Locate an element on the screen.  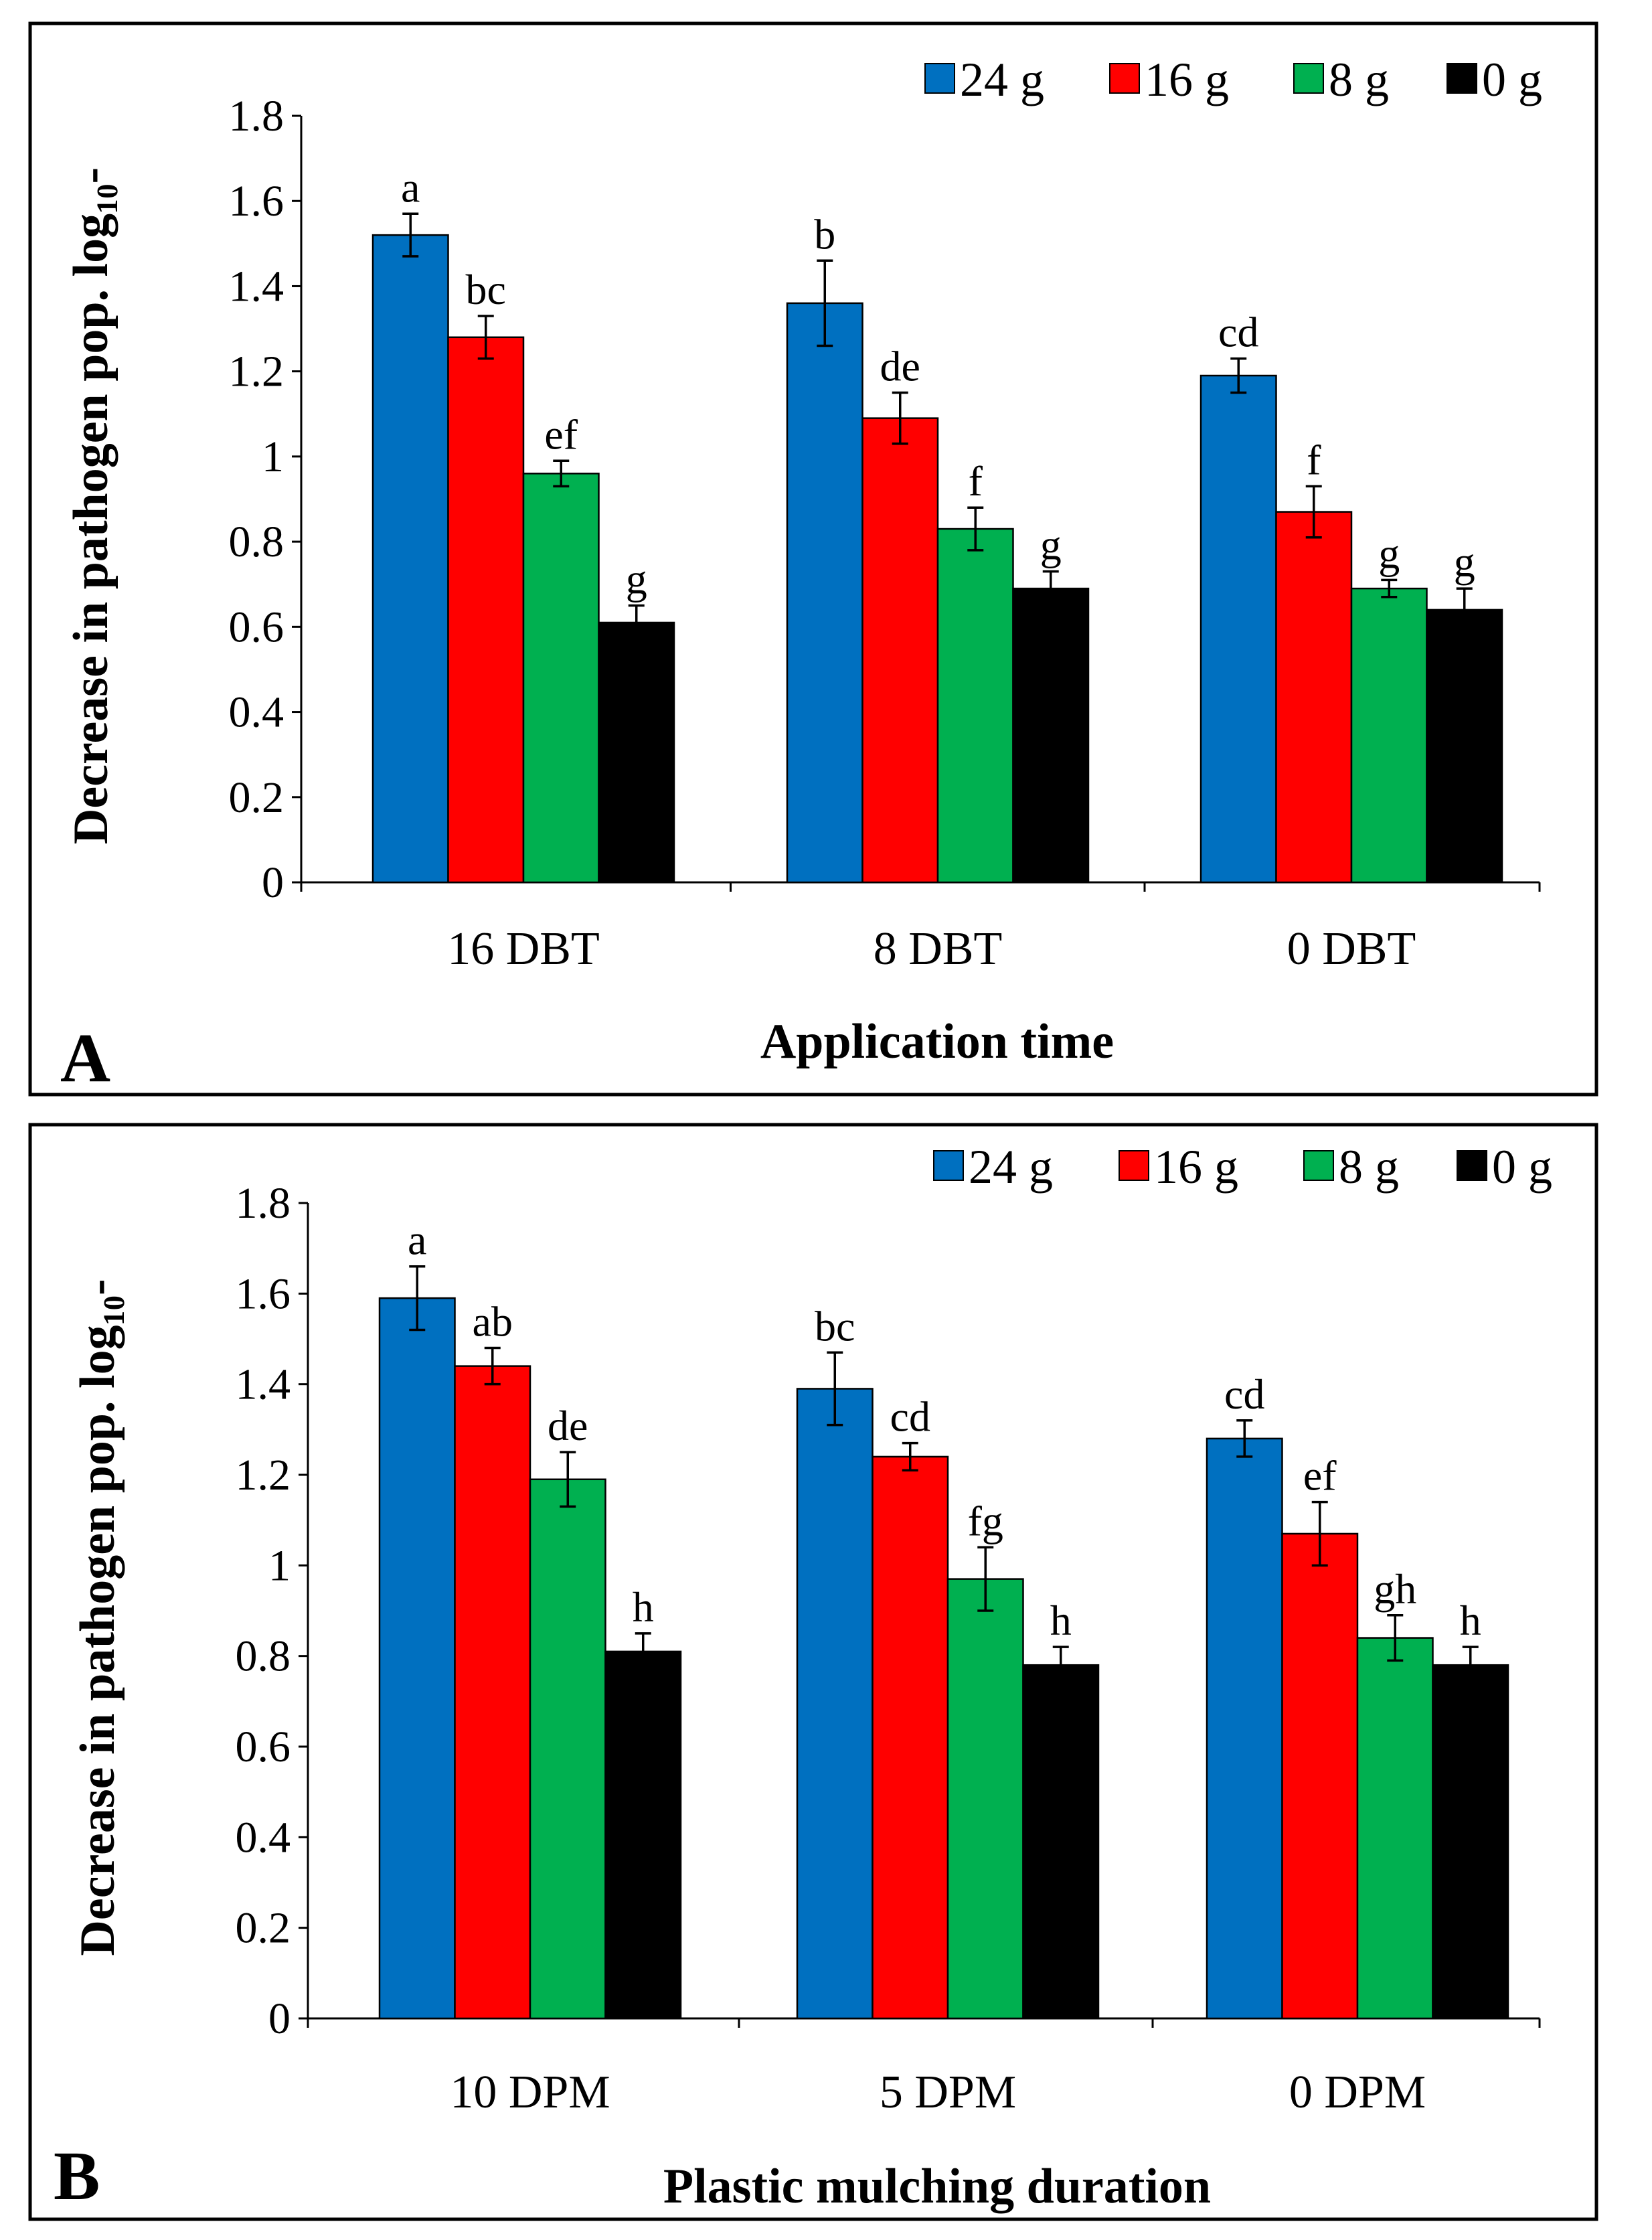
panel-label: B is located at coordinates (77, 2176).